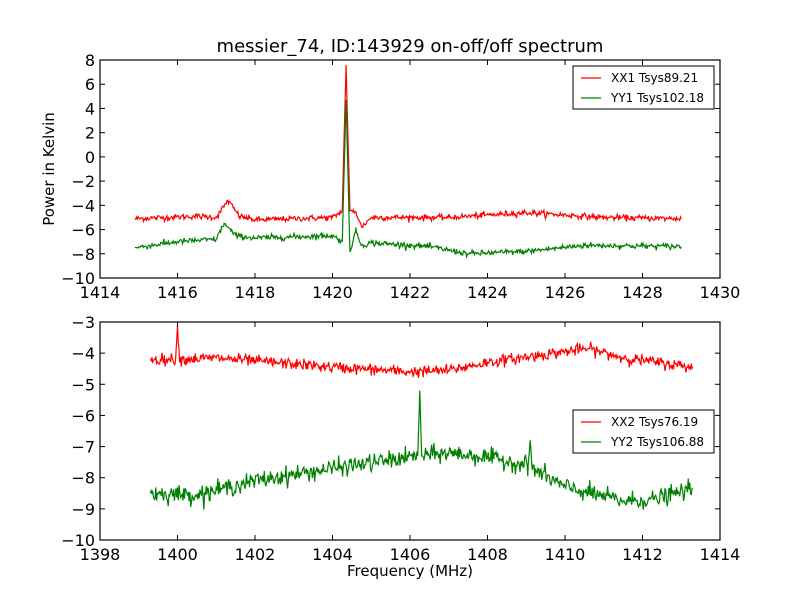 Image resolution: width=800 pixels, height=600 pixels. Describe the element at coordinates (90, 133) in the screenshot. I see `y-tick-label: 2` at that location.